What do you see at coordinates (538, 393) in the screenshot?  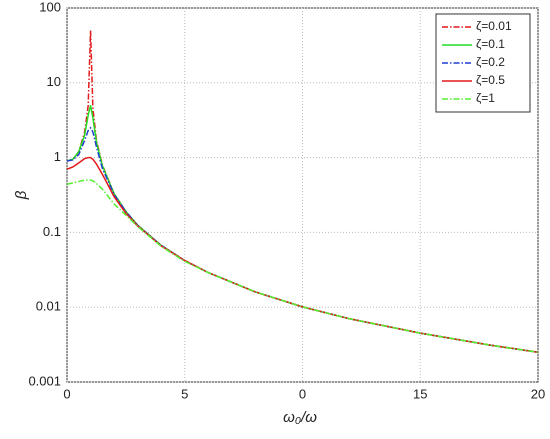 I see `x-tick-label: 20` at bounding box center [538, 393].